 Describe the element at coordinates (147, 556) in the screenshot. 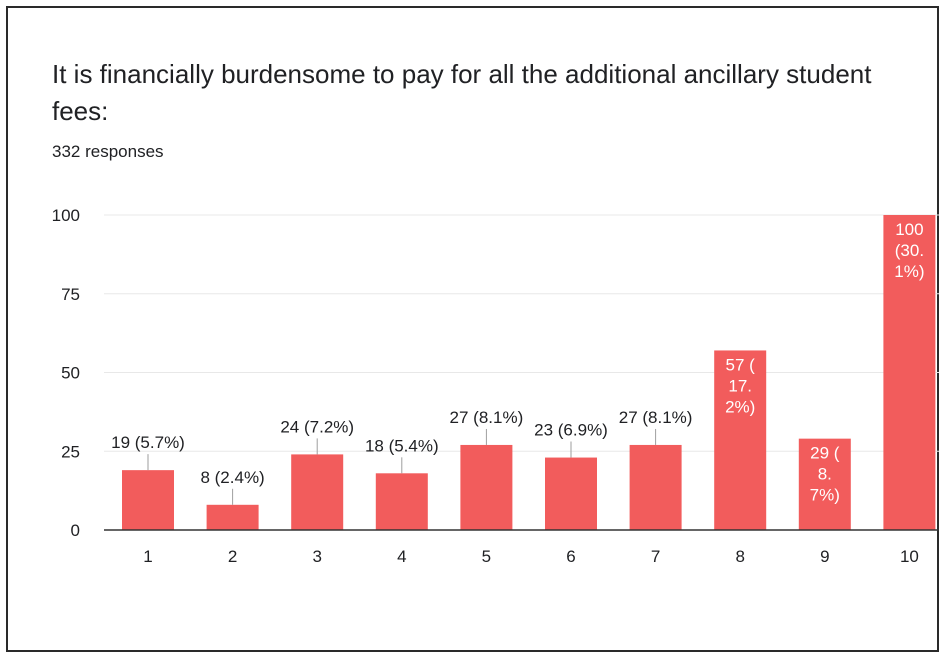

I see `x-tick-label: 1` at that location.